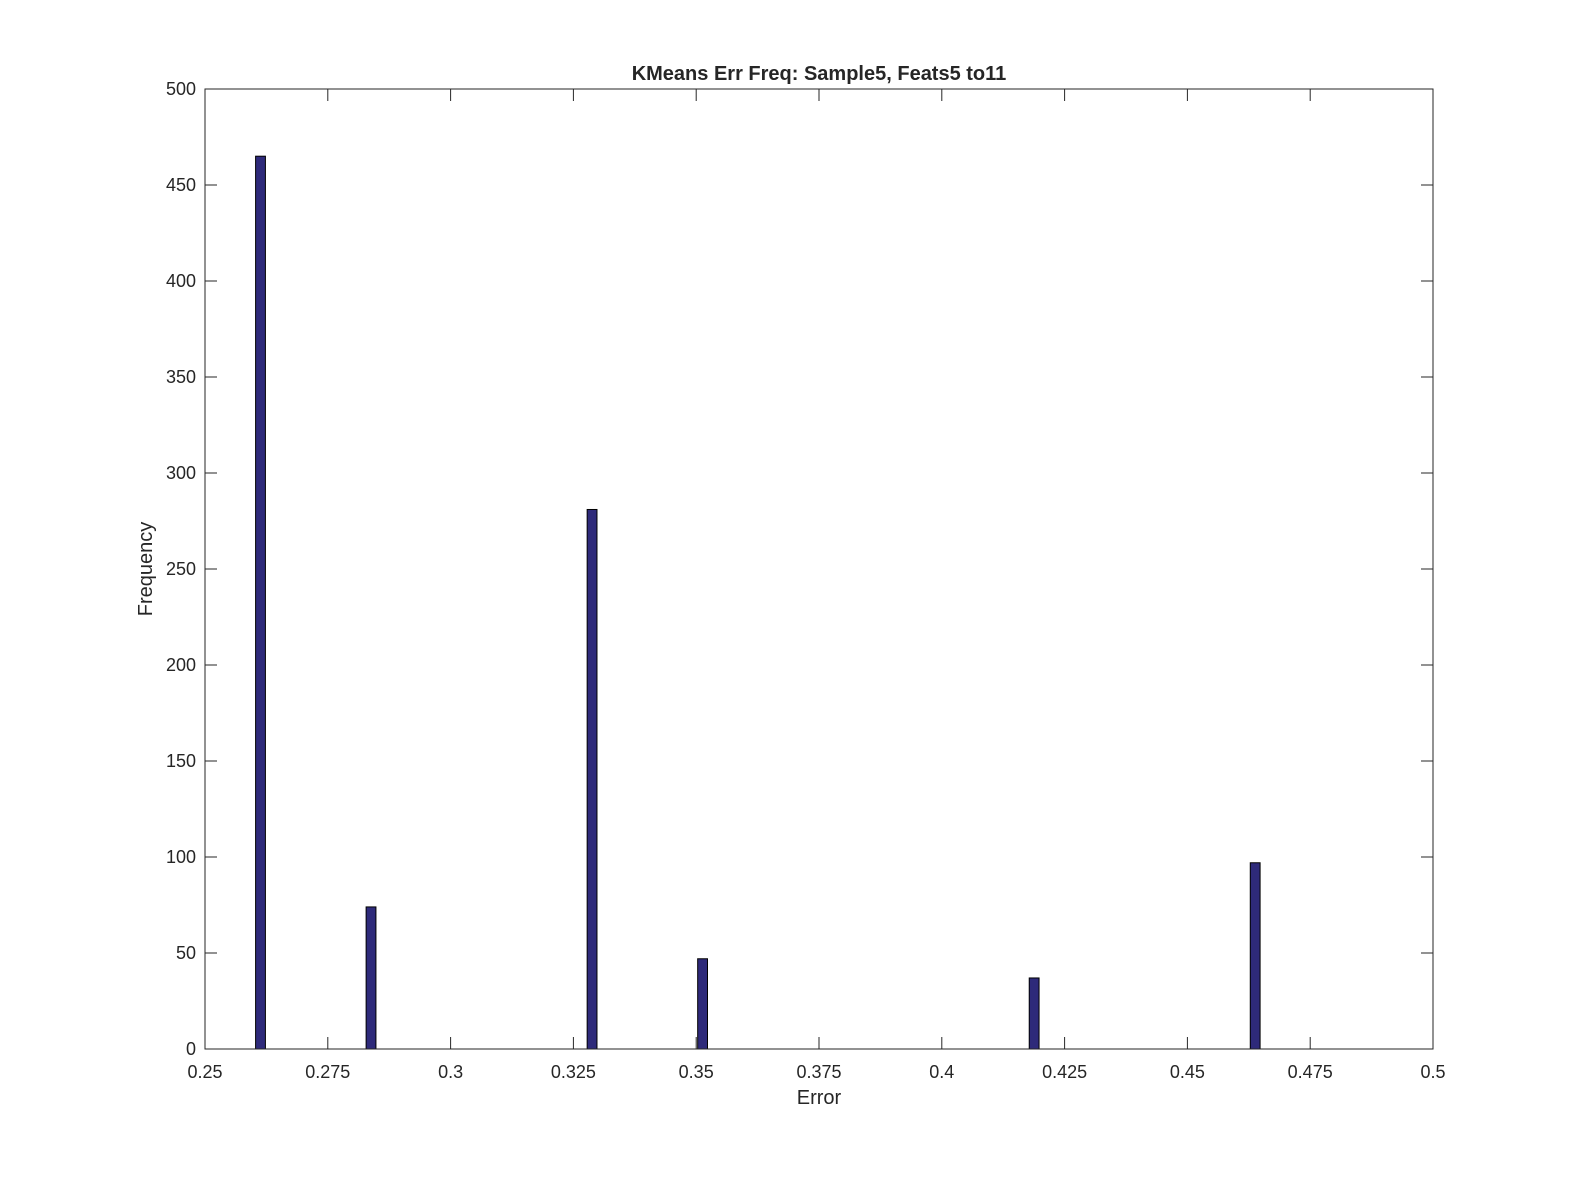 The height and width of the screenshot is (1179, 1578). Describe the element at coordinates (573, 1072) in the screenshot. I see `x-tick-label: 0.325` at that location.